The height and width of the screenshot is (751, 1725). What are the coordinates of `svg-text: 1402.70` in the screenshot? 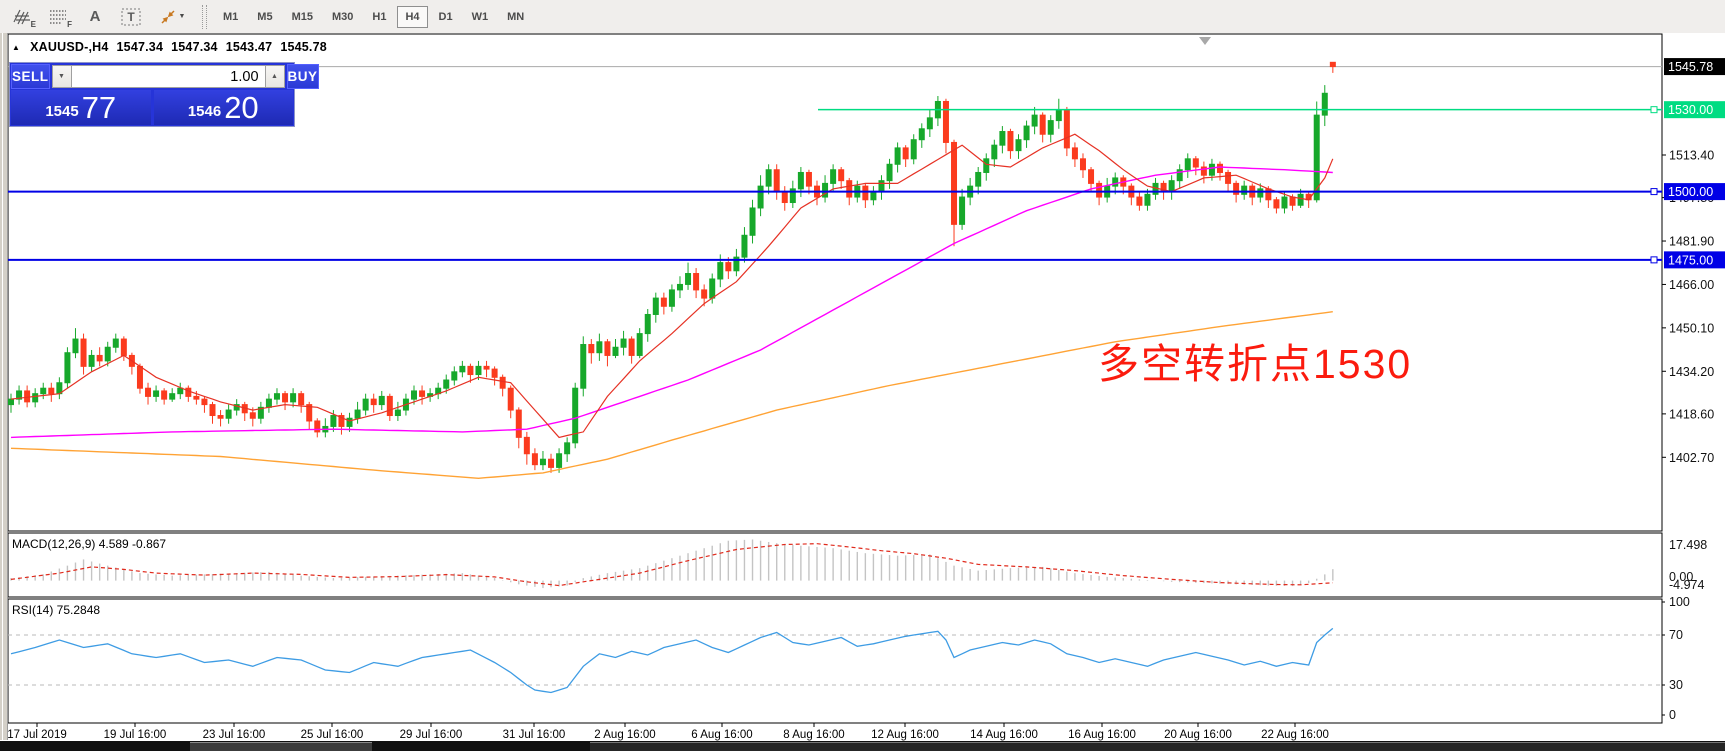 It's located at (1691, 458).